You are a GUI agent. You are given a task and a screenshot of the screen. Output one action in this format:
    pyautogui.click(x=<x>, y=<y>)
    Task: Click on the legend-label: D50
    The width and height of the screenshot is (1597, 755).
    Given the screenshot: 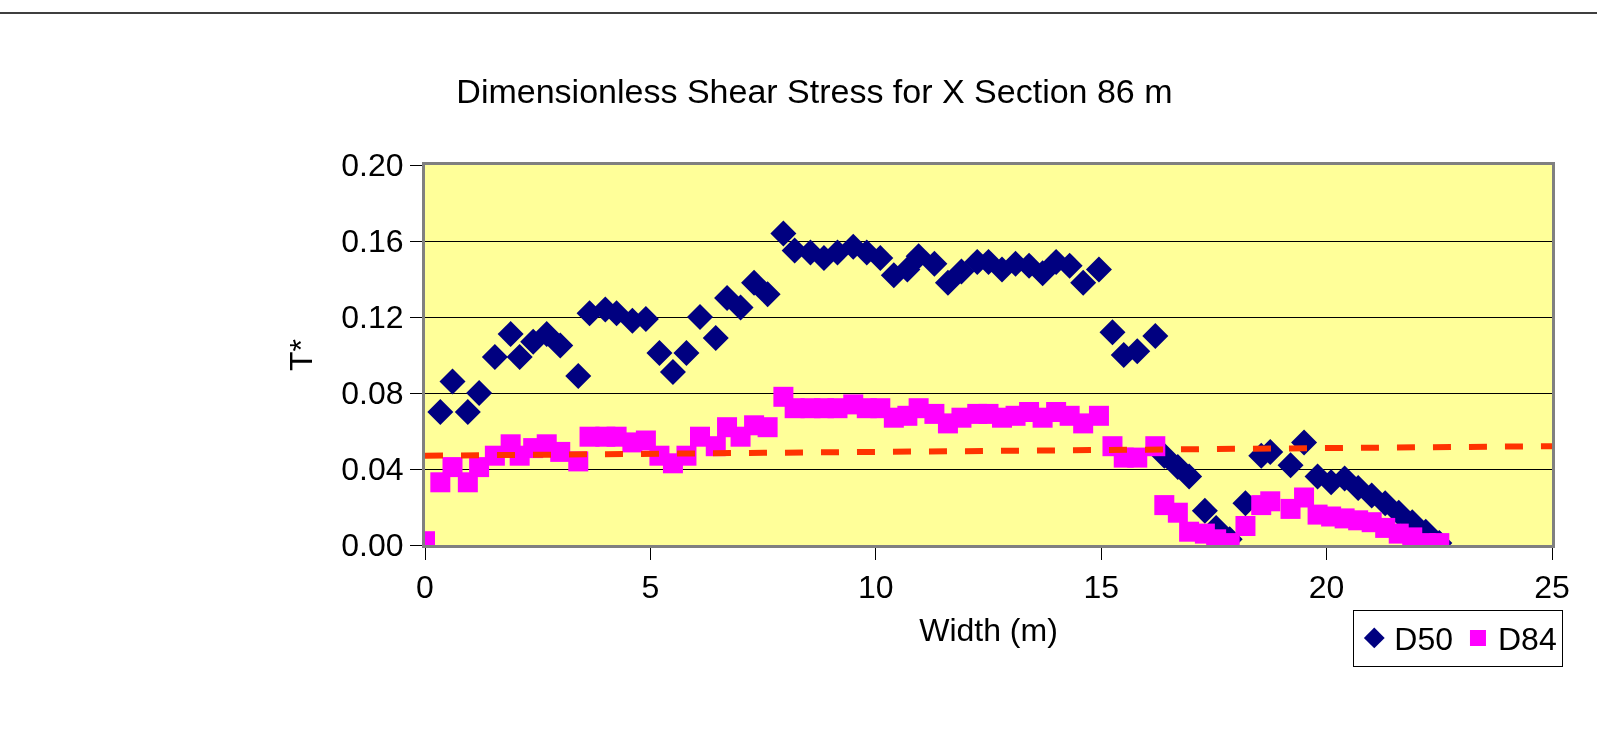 What is the action you would take?
    pyautogui.click(x=1423, y=639)
    